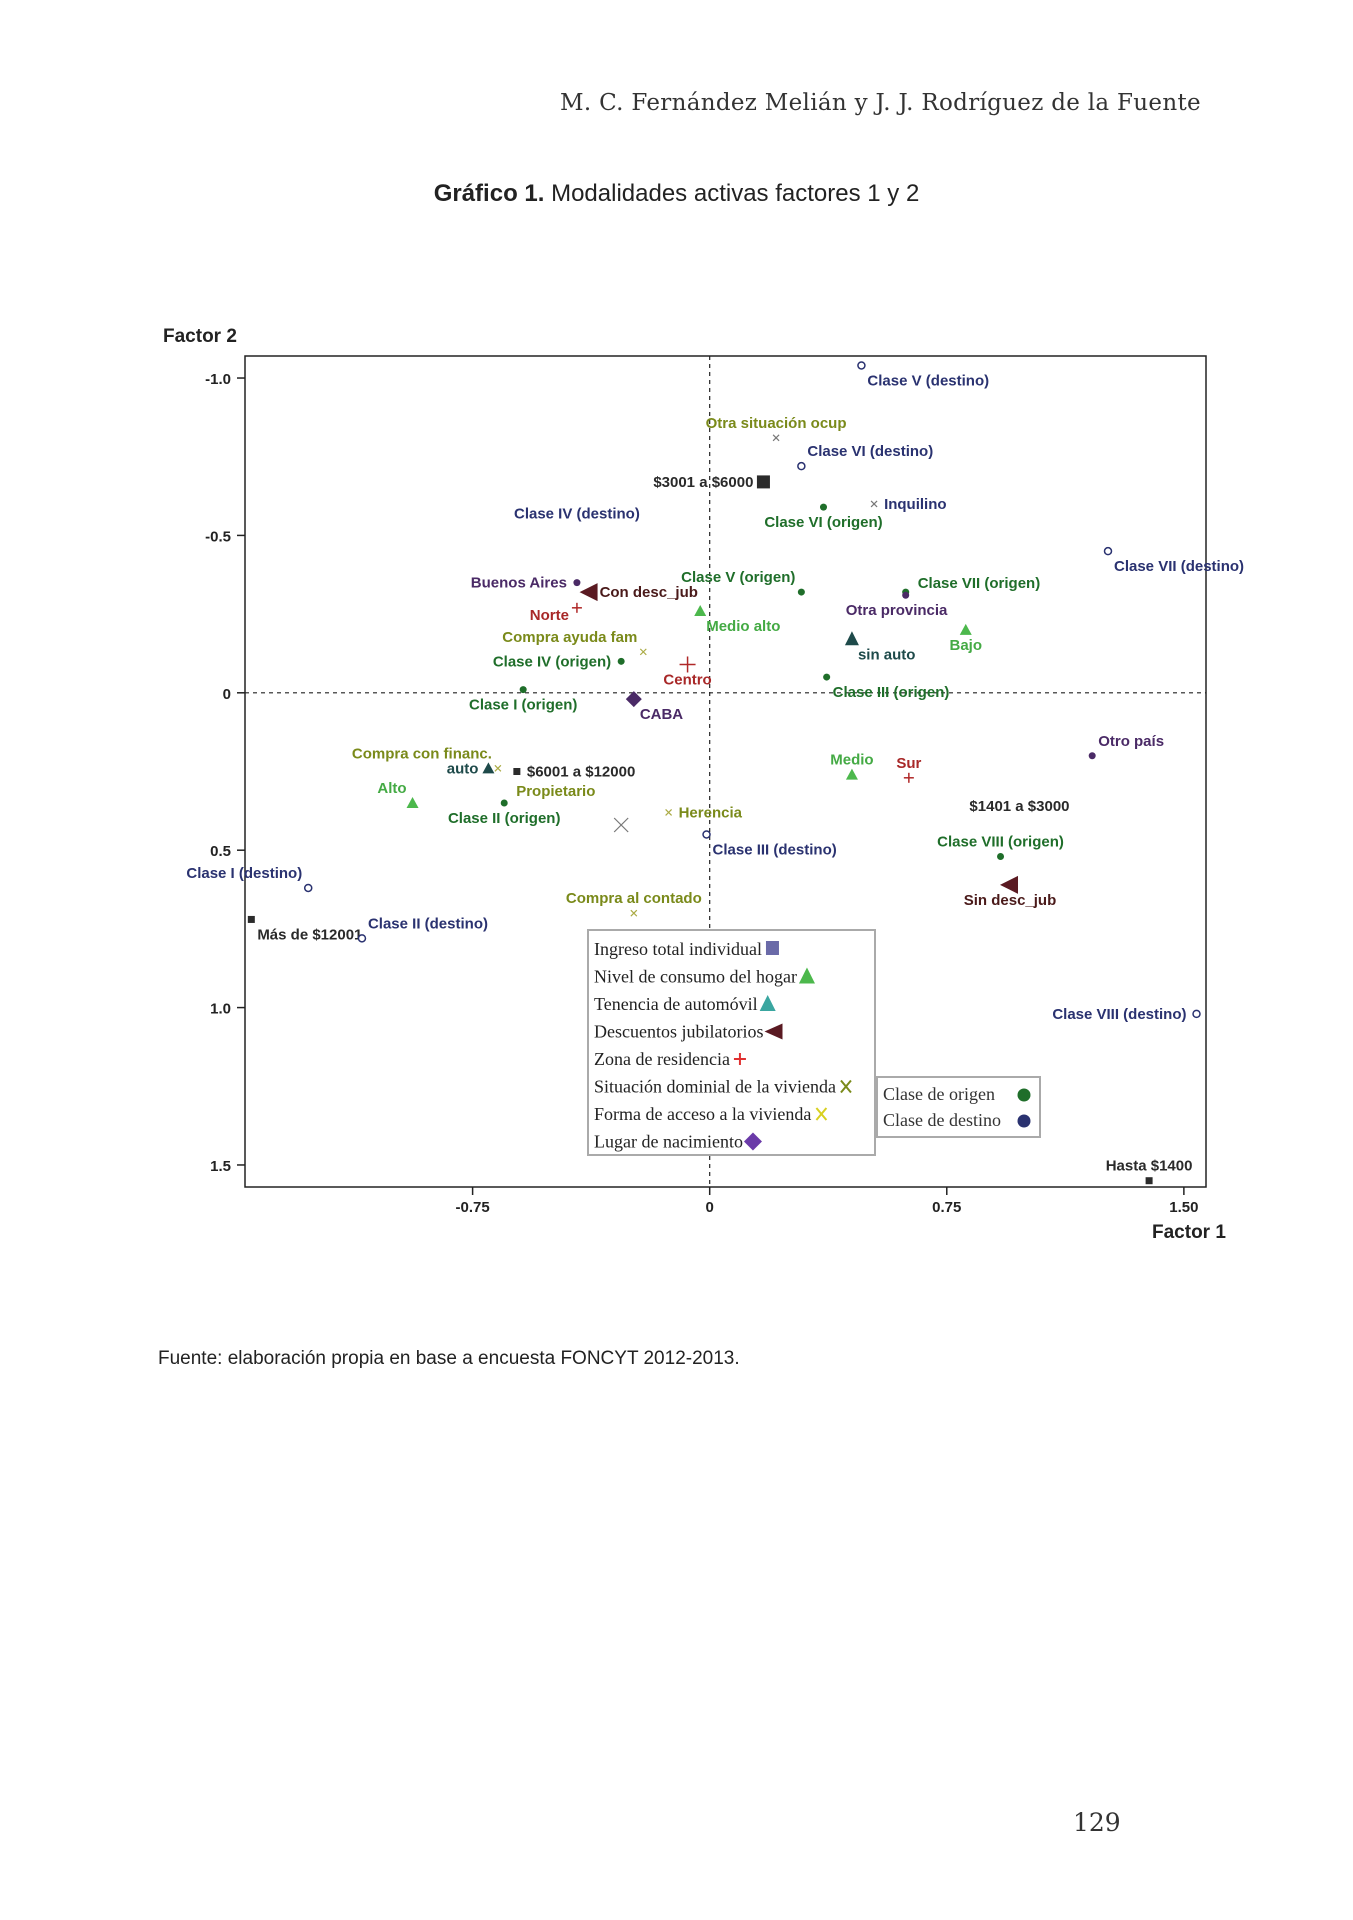  Describe the element at coordinates (1179, 566) in the screenshot. I see `point-label: Clase VII (destino)` at that location.